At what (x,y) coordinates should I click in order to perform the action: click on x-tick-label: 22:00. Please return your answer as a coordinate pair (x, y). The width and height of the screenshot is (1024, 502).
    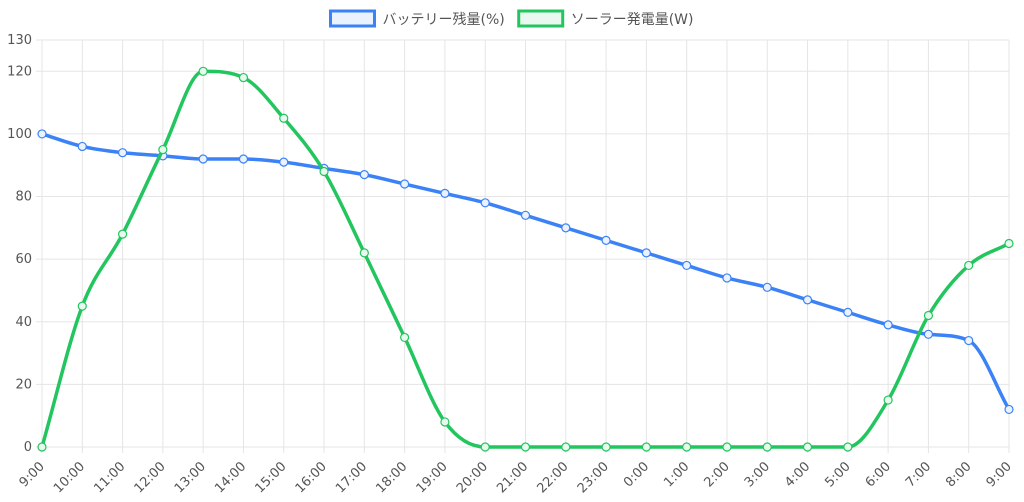
    Looking at the image, I should click on (553, 477).